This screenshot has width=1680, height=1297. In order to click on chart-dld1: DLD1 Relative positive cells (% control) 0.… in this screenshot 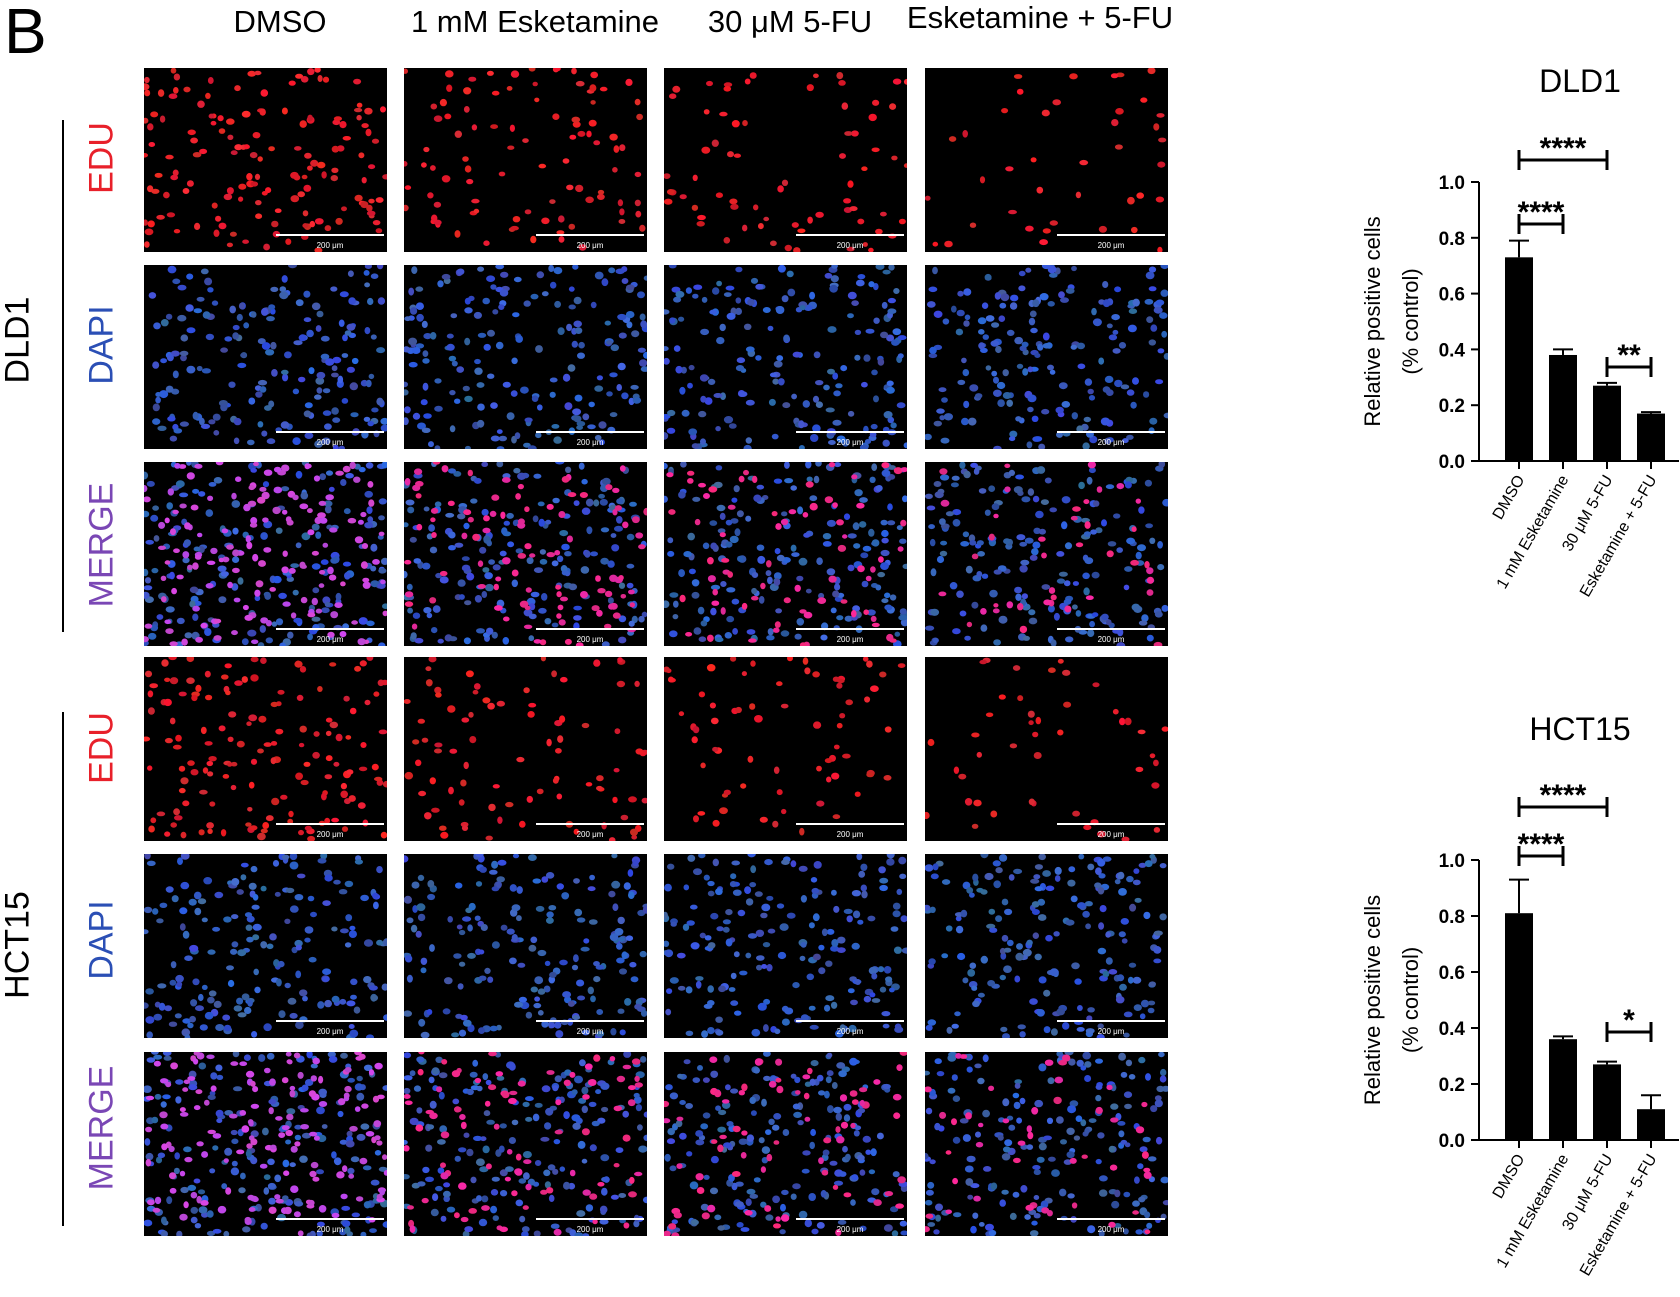, I will do `click(1519, 331)`.